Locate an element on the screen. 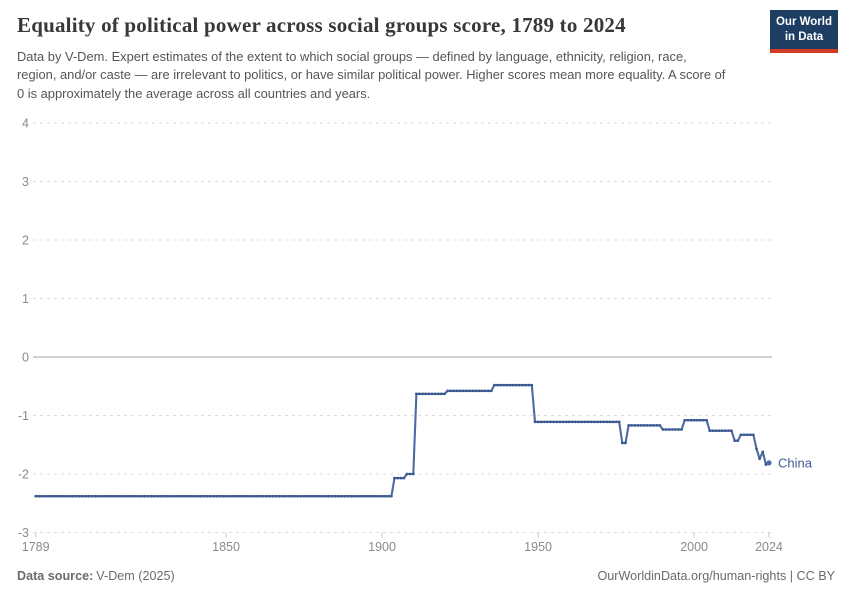 Image resolution: width=850 pixels, height=600 pixels. y-tick-label: 1 is located at coordinates (25, 299).